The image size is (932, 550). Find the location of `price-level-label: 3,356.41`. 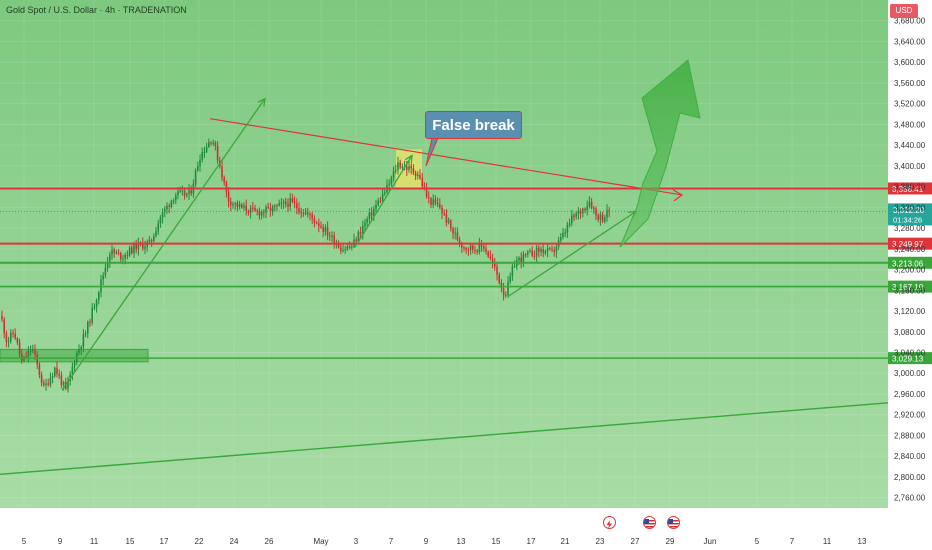

price-level-label: 3,356.41 is located at coordinates (908, 189).